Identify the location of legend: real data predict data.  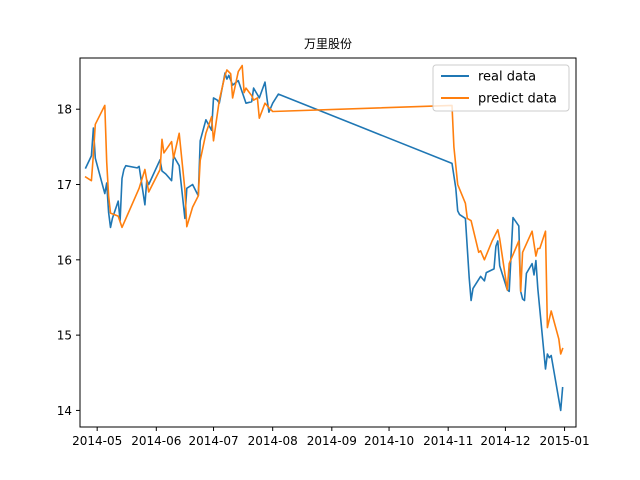
(501, 88).